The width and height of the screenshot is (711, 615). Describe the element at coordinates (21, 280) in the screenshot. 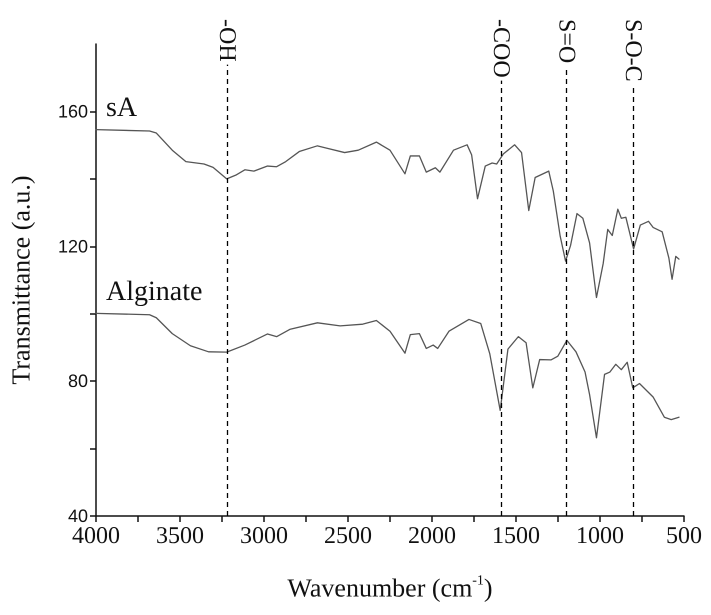

I see `y-axis-title: Transmittance (a.u.)` at that location.